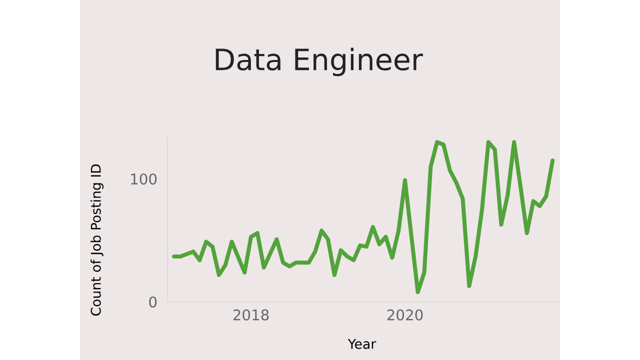 The image size is (640, 360). I want to click on chart-title: Data Engineer, so click(319, 62).